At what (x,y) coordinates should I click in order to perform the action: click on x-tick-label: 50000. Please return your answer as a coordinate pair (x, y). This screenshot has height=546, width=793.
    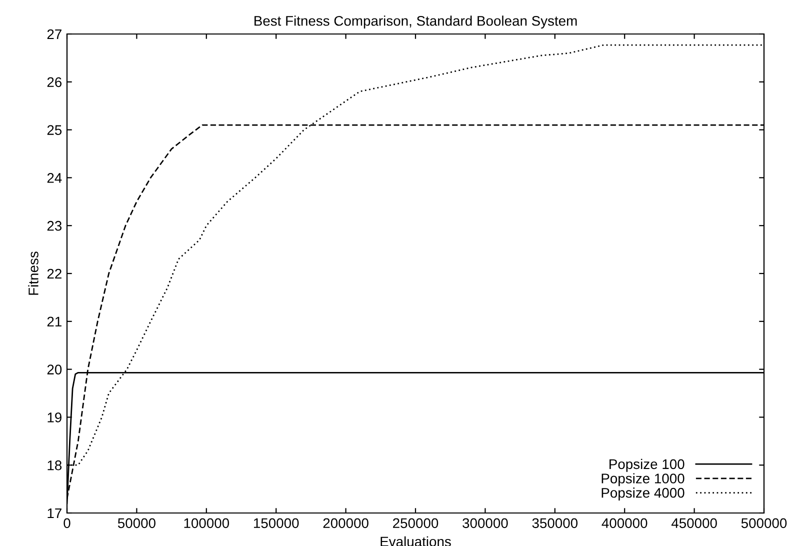
    Looking at the image, I should click on (137, 523).